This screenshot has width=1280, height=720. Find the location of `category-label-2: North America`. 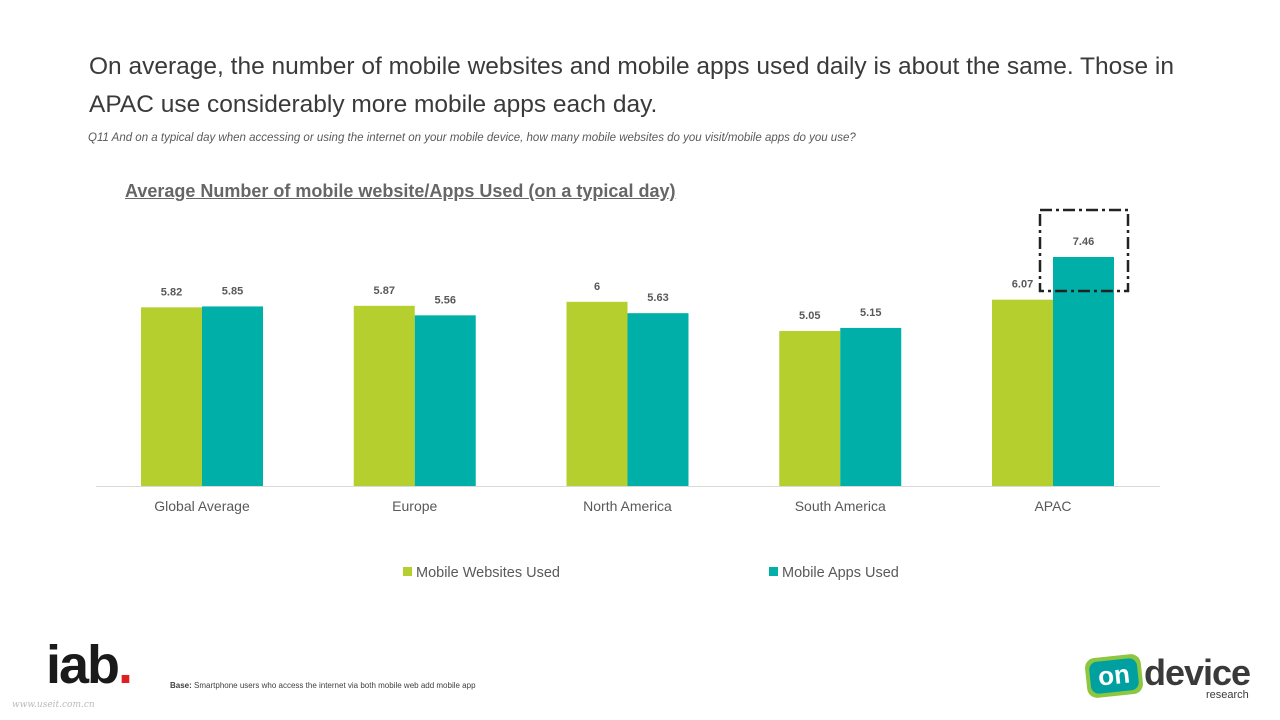

category-label-2: North America is located at coordinates (627, 506).